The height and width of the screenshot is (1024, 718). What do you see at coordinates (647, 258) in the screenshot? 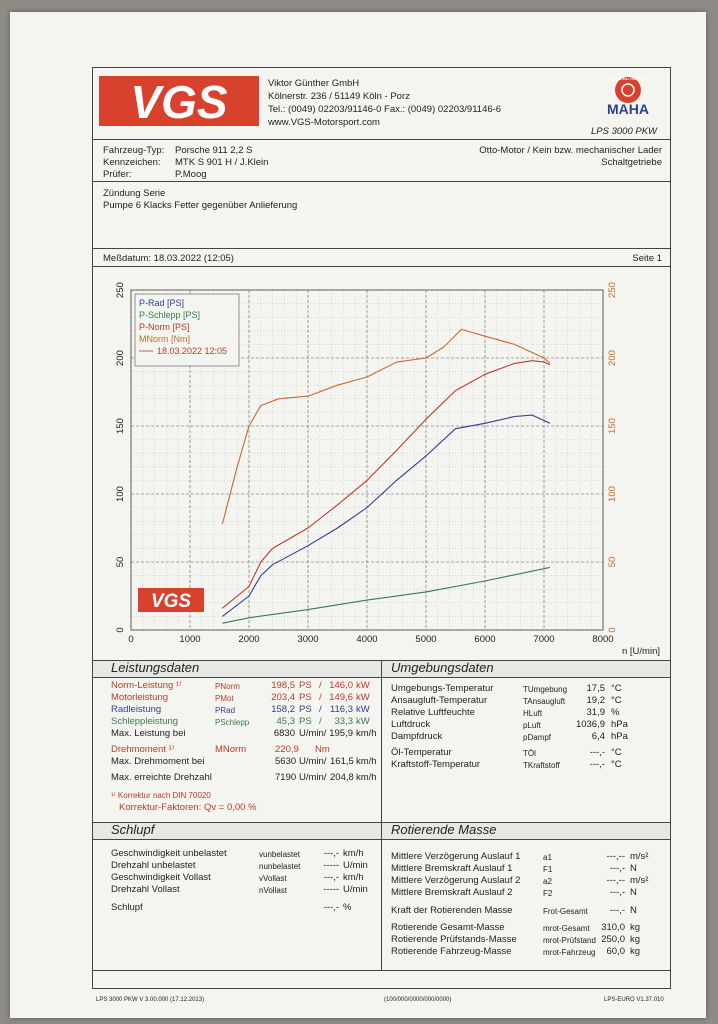
I see `page-number: Seite 1` at bounding box center [647, 258].